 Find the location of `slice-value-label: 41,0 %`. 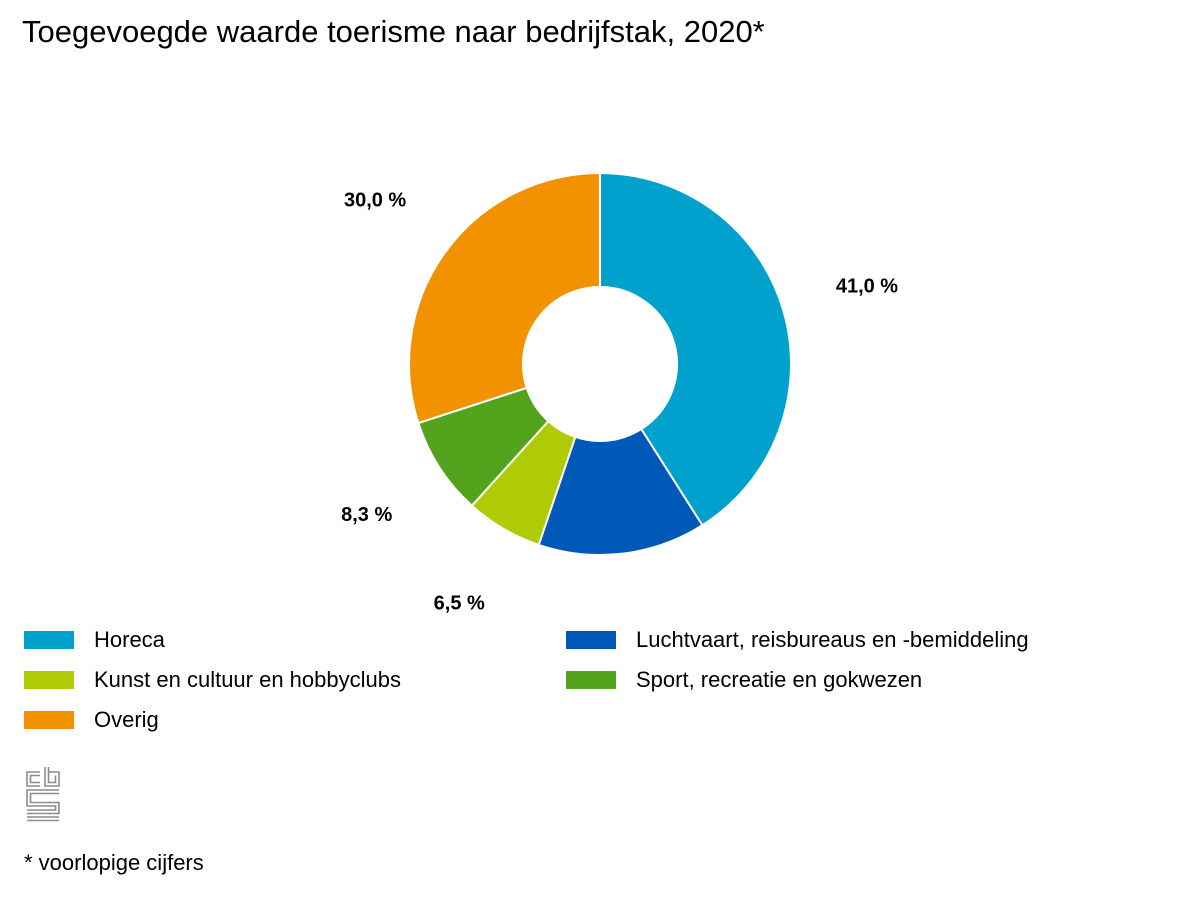

slice-value-label: 41,0 % is located at coordinates (867, 286).